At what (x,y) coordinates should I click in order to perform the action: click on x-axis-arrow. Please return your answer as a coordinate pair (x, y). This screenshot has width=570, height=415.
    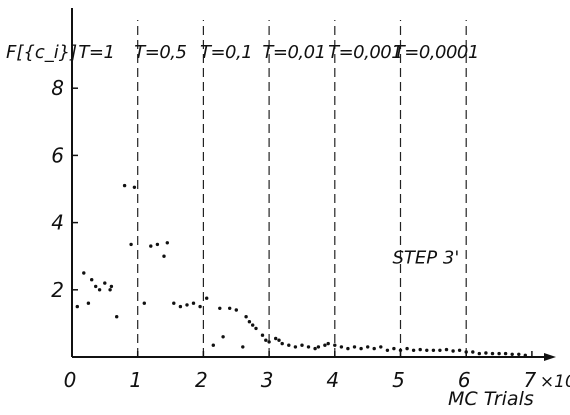
    Looking at the image, I should click on (550, 357).